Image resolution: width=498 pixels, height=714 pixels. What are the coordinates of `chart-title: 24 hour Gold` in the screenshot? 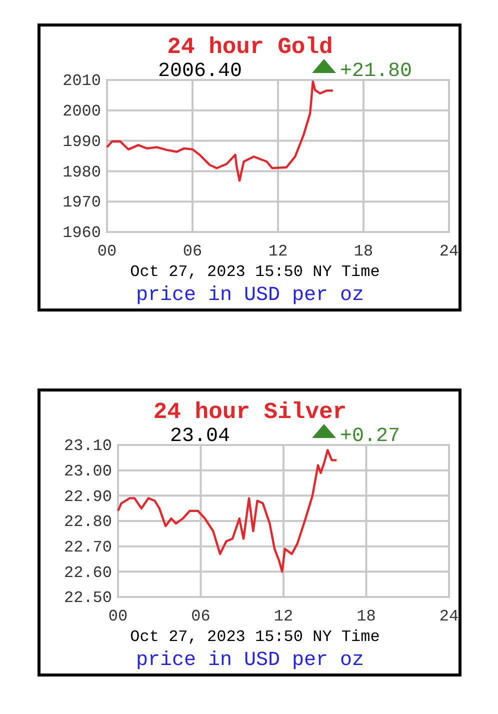 It's located at (250, 47).